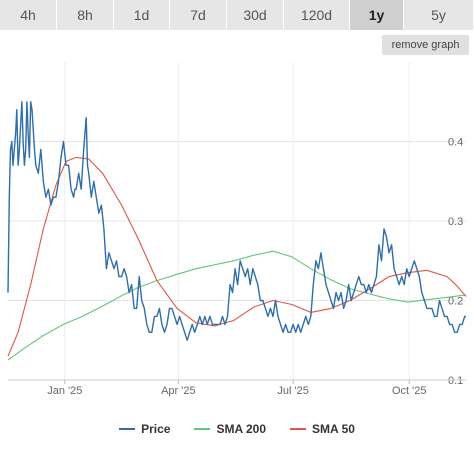 The width and height of the screenshot is (474, 455). I want to click on y-tick-label: 0.2, so click(455, 302).